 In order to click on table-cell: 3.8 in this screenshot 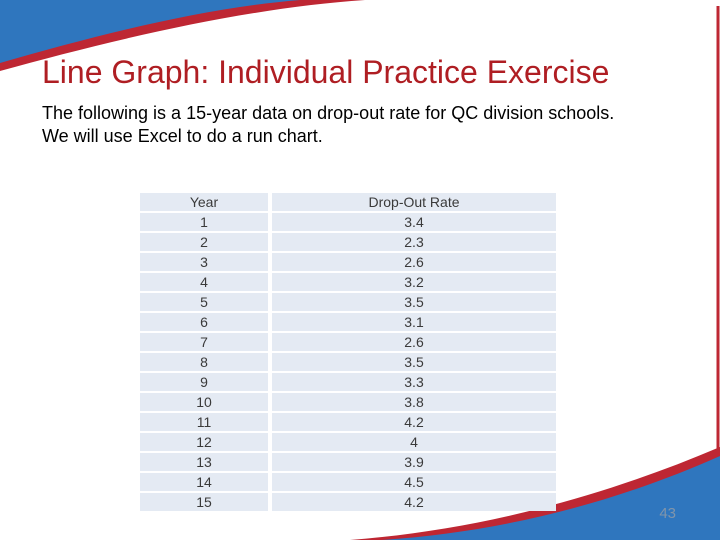, I will do `click(414, 402)`.